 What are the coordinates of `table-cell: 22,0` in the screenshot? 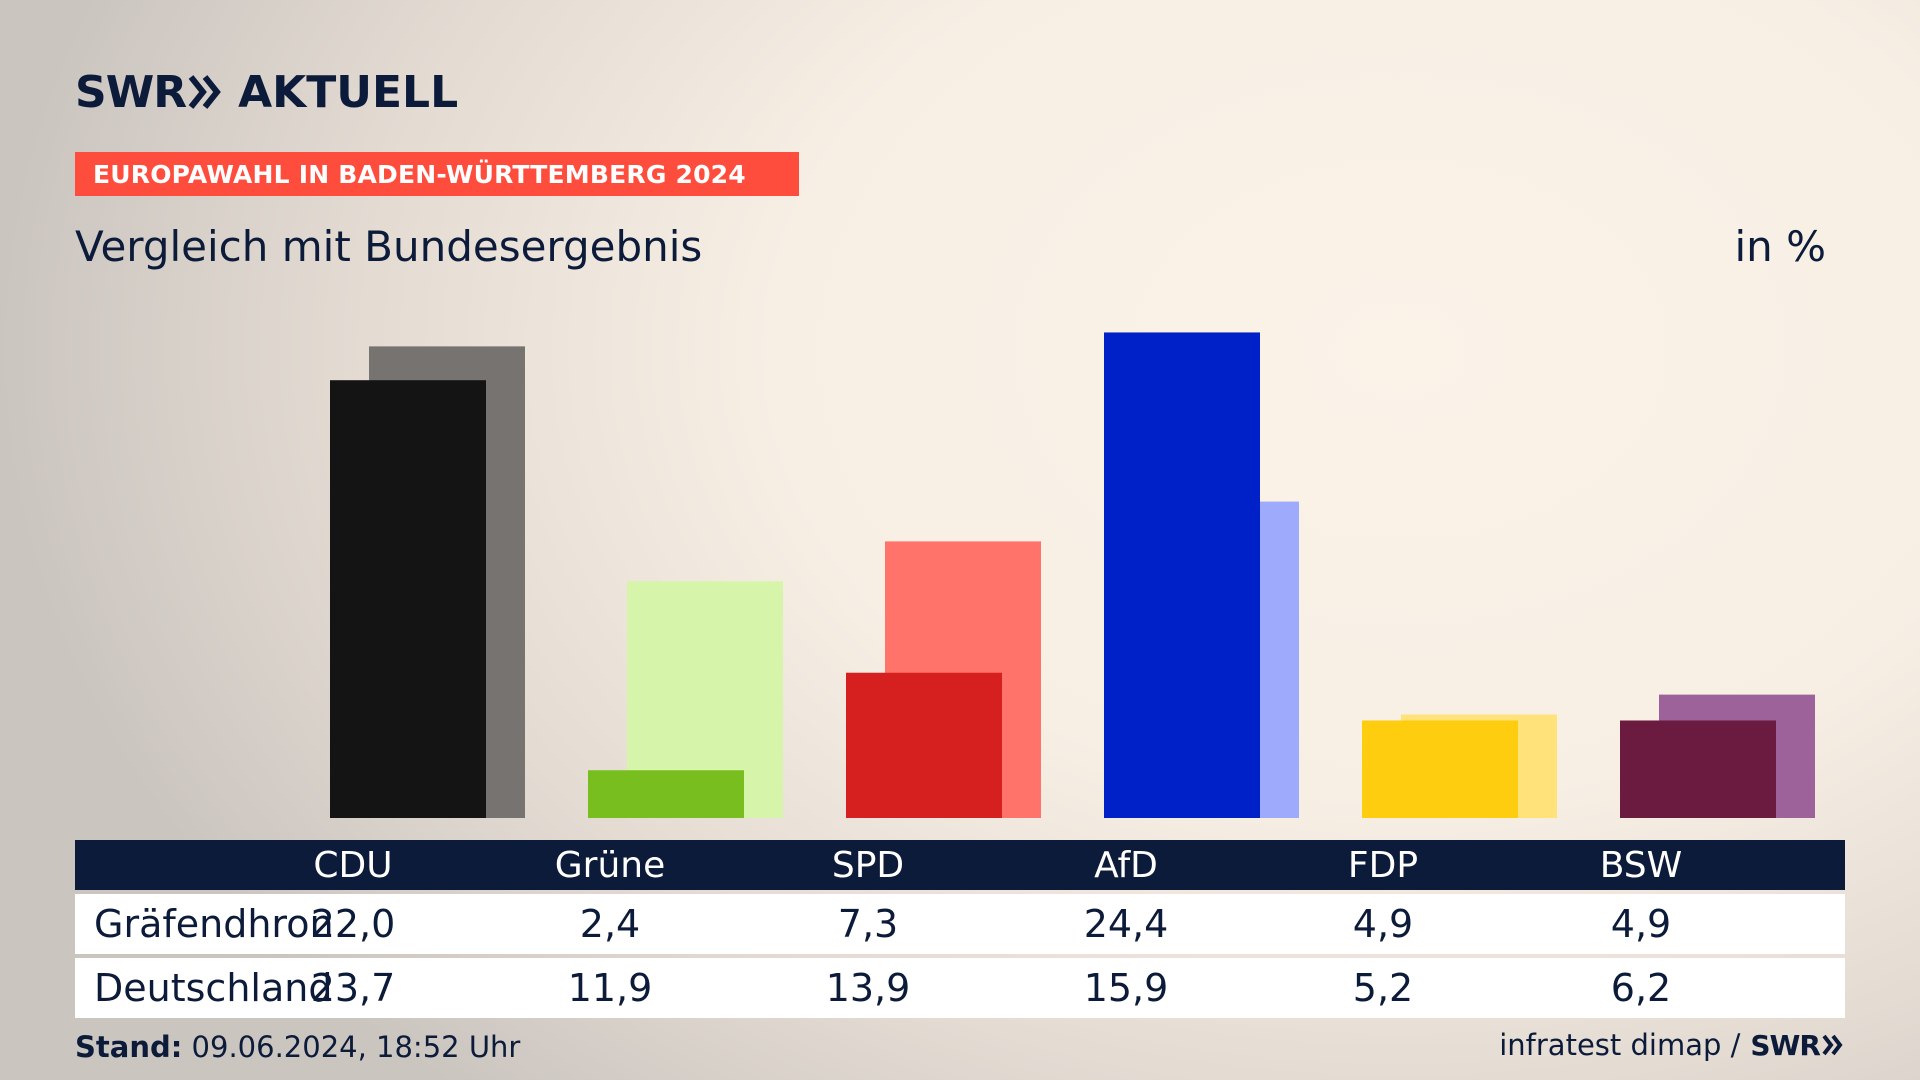 It's located at (353, 924).